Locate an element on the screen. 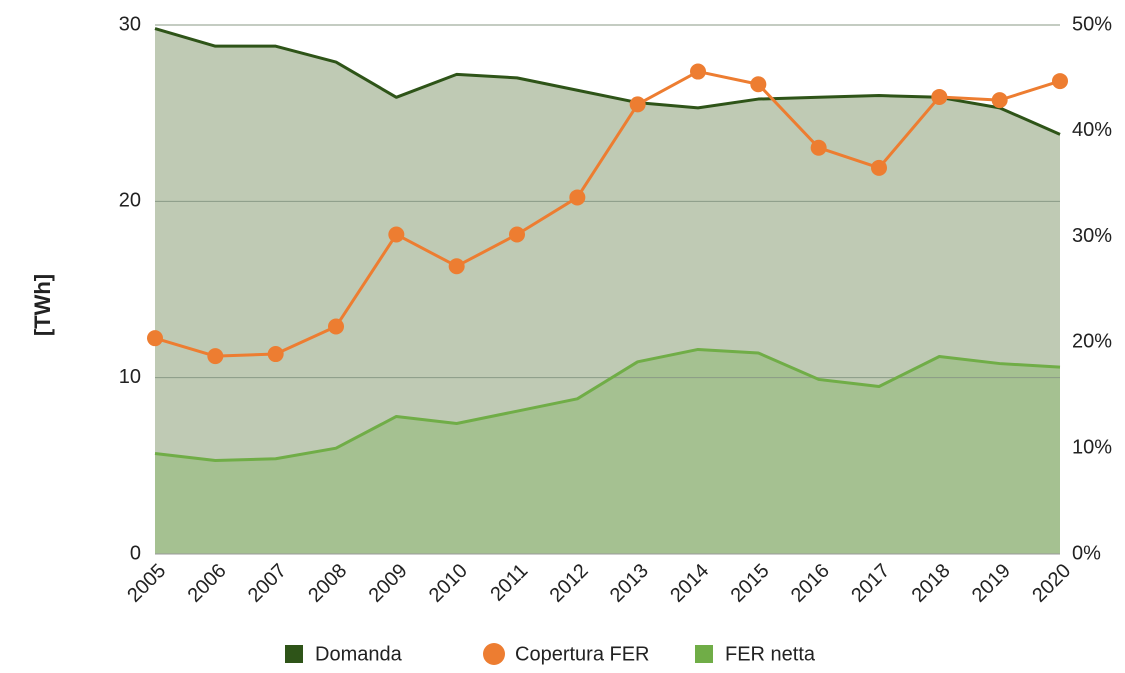 The image size is (1125, 673). x-tick-label: 2007 is located at coordinates (267, 583).